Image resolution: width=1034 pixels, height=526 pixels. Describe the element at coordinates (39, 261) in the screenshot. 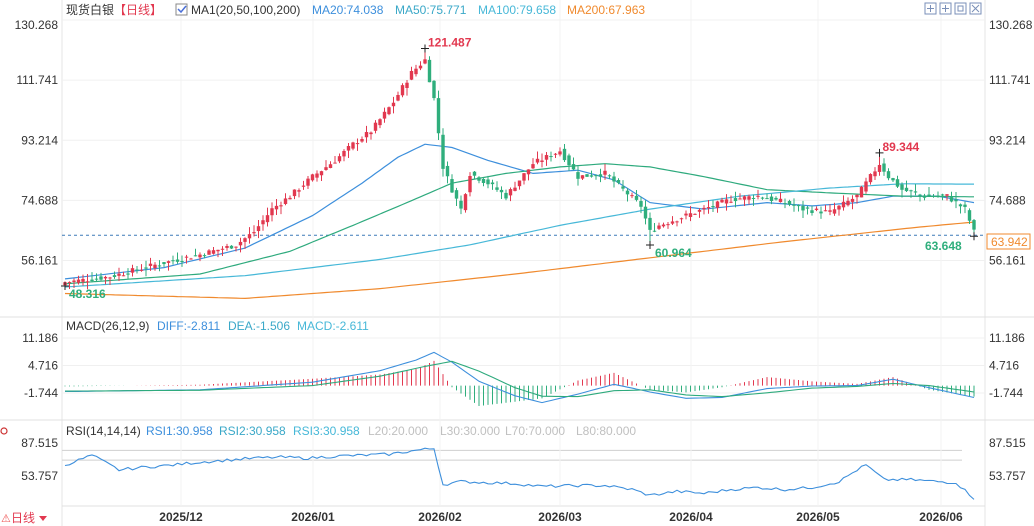

I see `y-tick-left: 56.161` at that location.